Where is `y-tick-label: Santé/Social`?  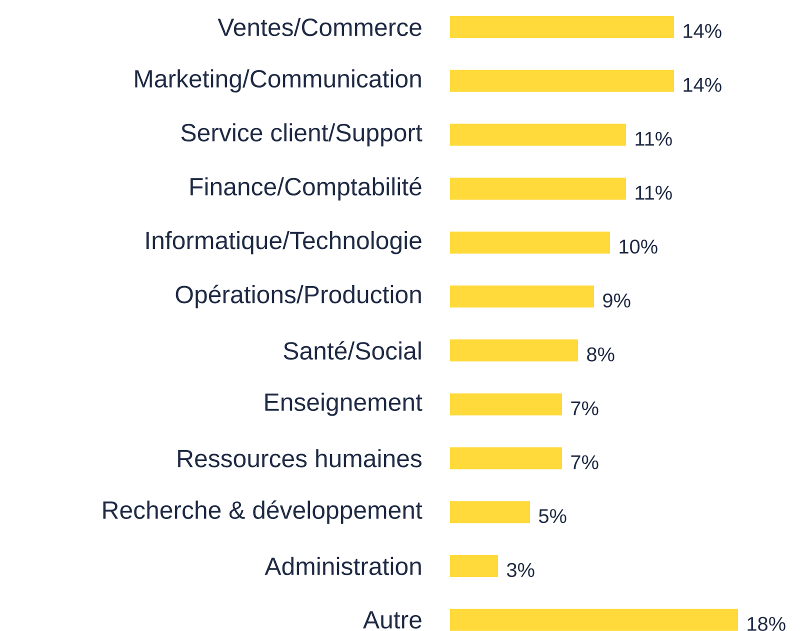 y-tick-label: Santé/Social is located at coordinates (352, 350).